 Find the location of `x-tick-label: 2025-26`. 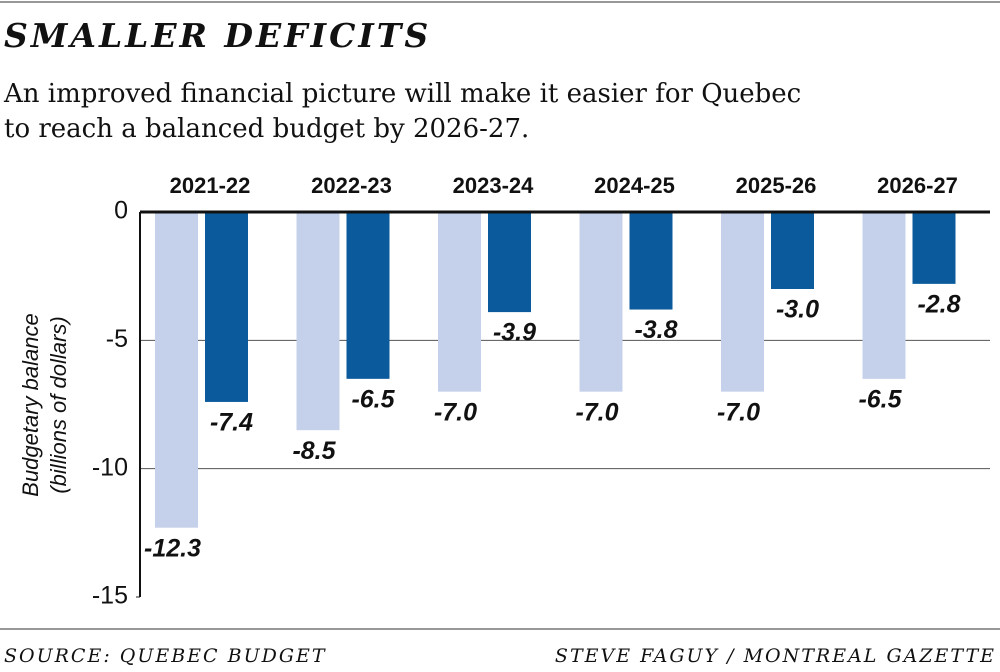

x-tick-label: 2025-26 is located at coordinates (776, 185).